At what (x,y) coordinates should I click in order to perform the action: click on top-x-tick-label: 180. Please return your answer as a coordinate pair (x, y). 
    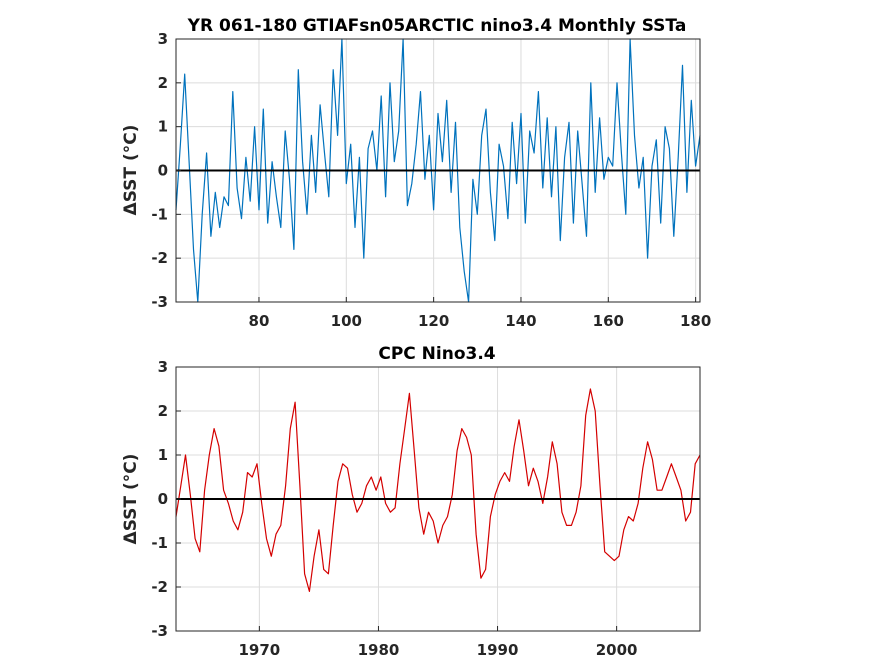
    Looking at the image, I should click on (695, 321).